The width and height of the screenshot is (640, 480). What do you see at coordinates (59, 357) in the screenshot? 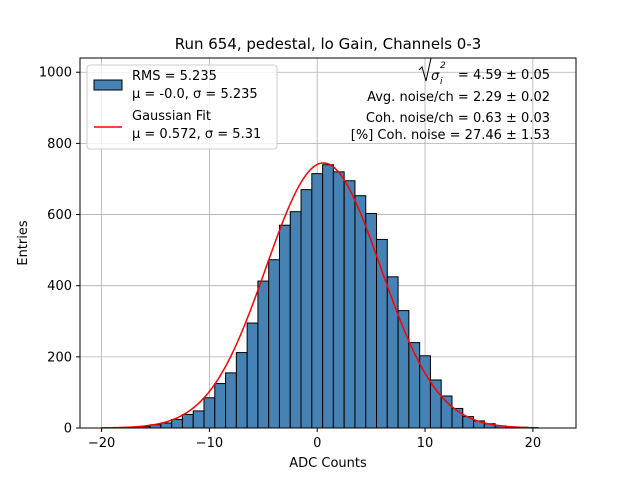
I see `y-tick-label: 200` at bounding box center [59, 357].